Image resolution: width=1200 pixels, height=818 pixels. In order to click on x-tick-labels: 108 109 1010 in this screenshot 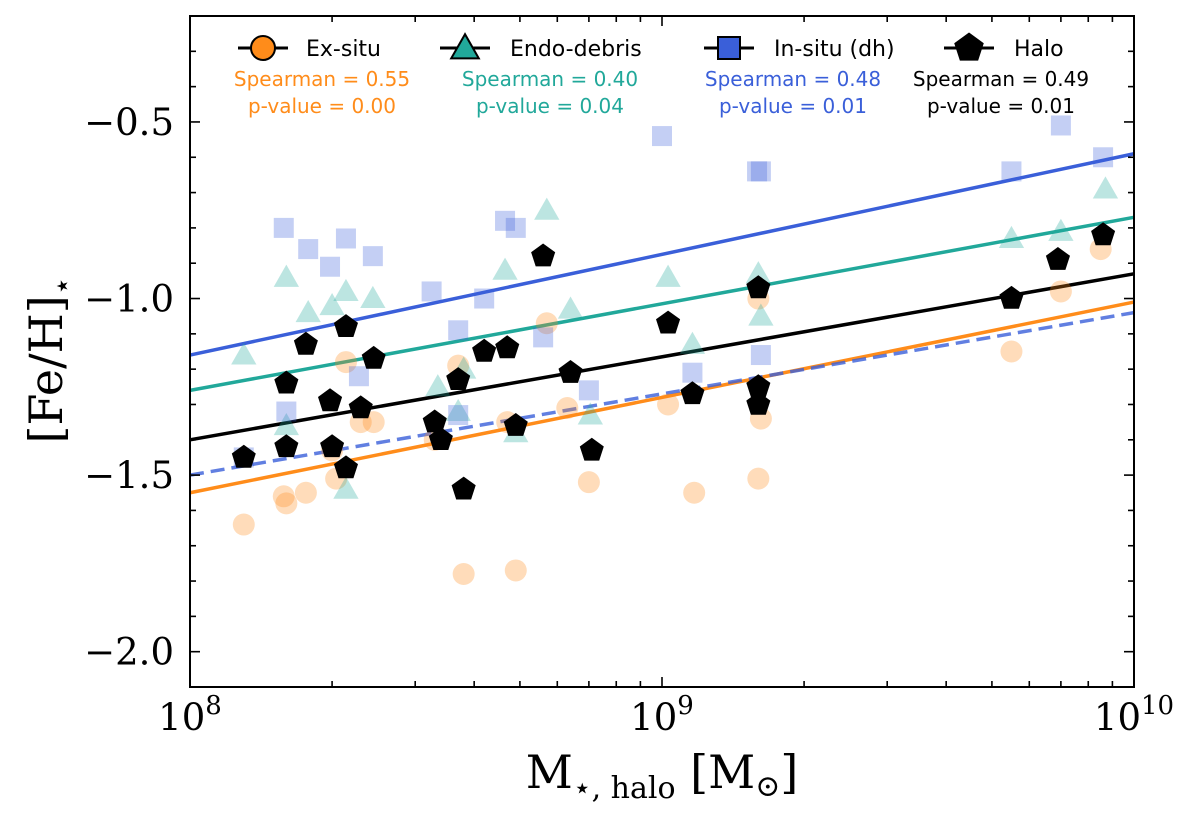, I will do `click(666, 715)`.